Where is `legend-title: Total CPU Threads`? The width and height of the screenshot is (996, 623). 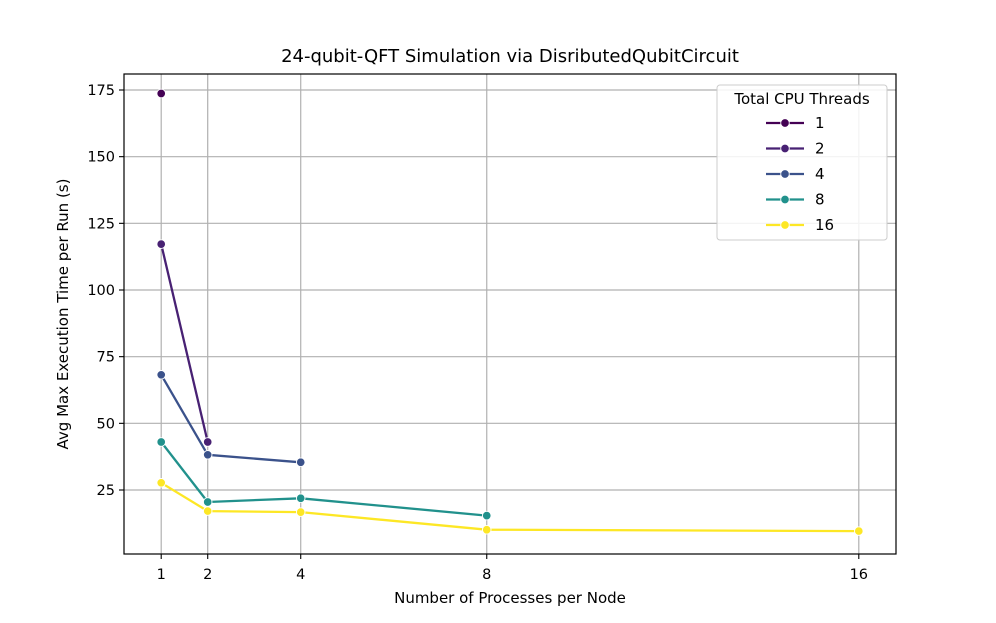 legend-title: Total CPU Threads is located at coordinates (801, 99).